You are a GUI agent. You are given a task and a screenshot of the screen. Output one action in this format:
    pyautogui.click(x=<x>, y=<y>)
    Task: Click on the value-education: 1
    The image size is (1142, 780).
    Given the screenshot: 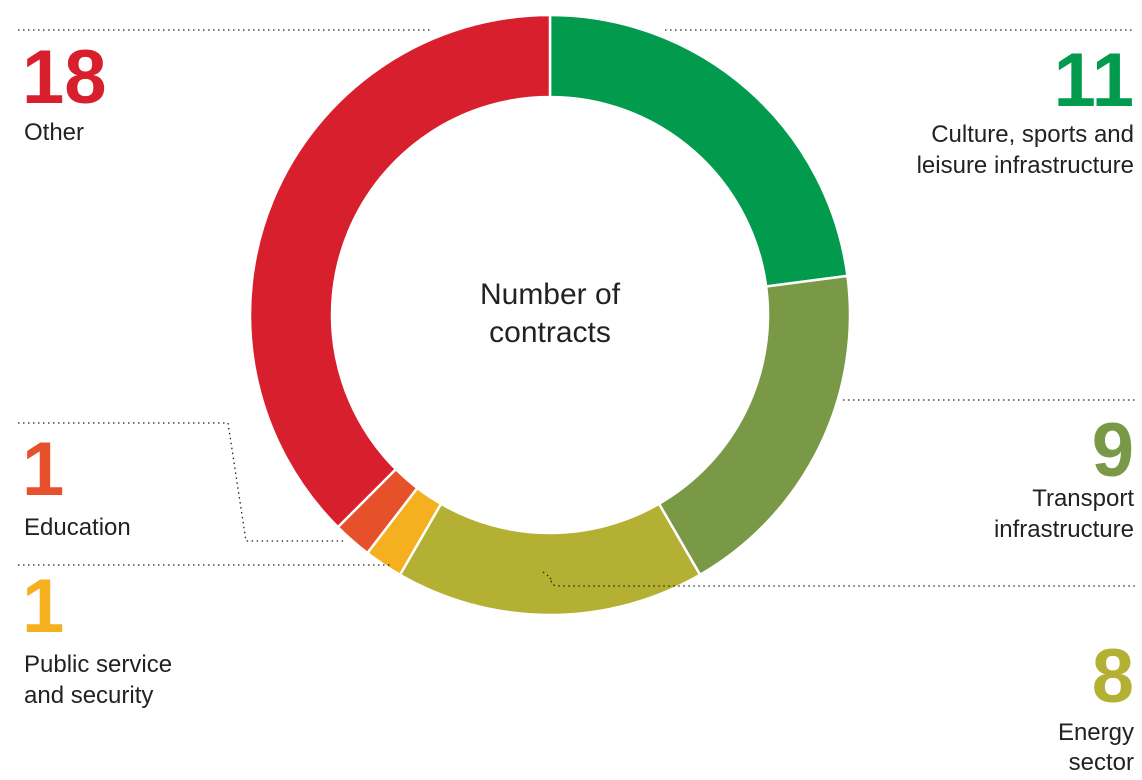 What is the action you would take?
    pyautogui.click(x=43, y=469)
    